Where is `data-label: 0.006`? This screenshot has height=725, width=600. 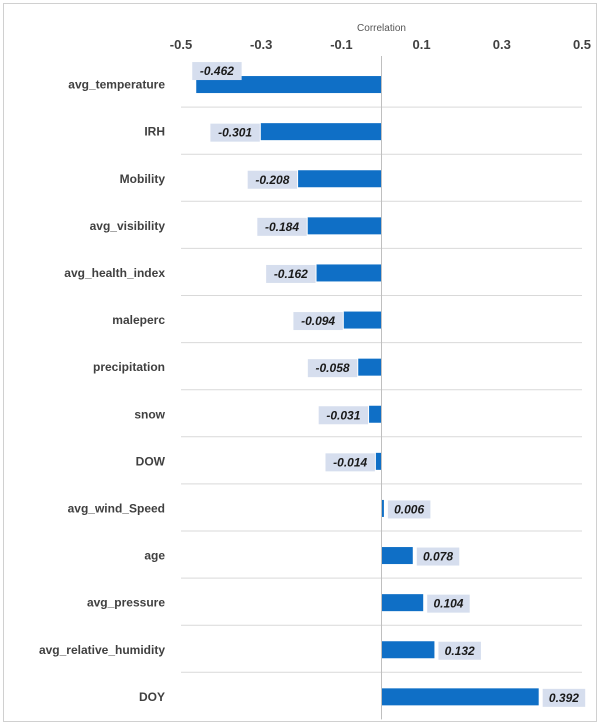
data-label: 0.006 is located at coordinates (409, 509).